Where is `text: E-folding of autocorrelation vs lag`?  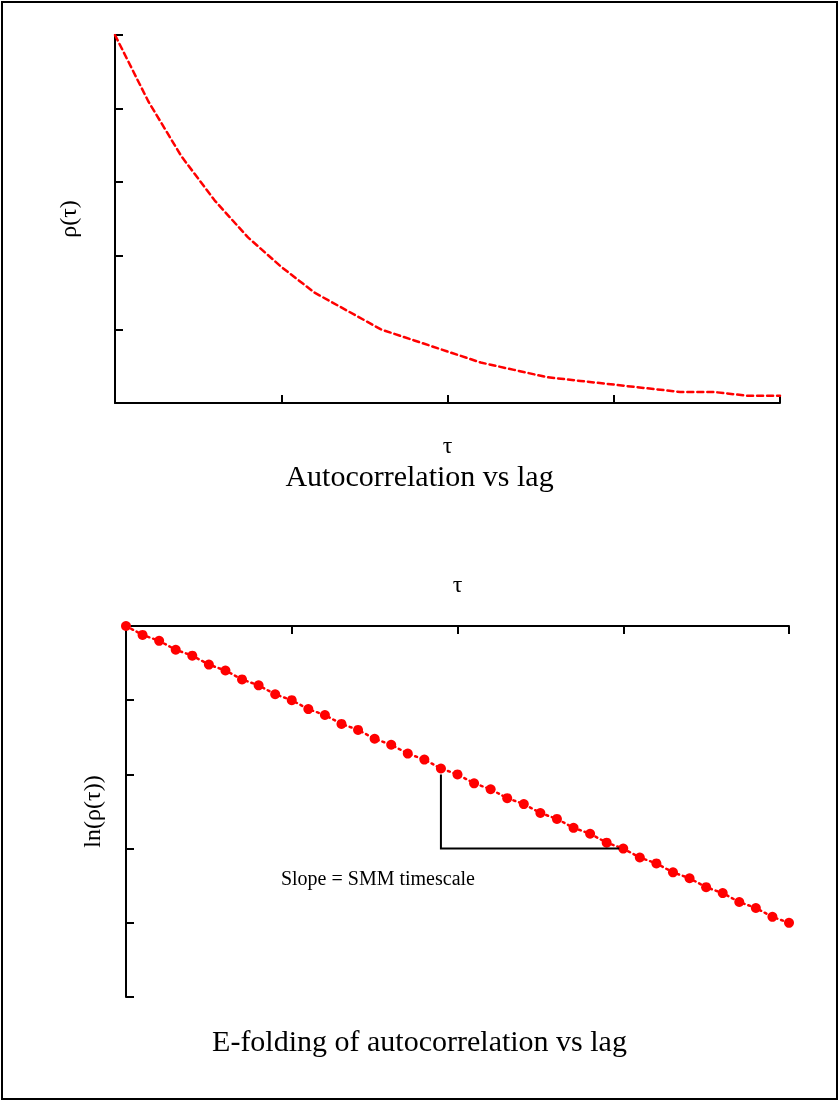
text: E-folding of autocorrelation vs lag is located at coordinates (419, 1040).